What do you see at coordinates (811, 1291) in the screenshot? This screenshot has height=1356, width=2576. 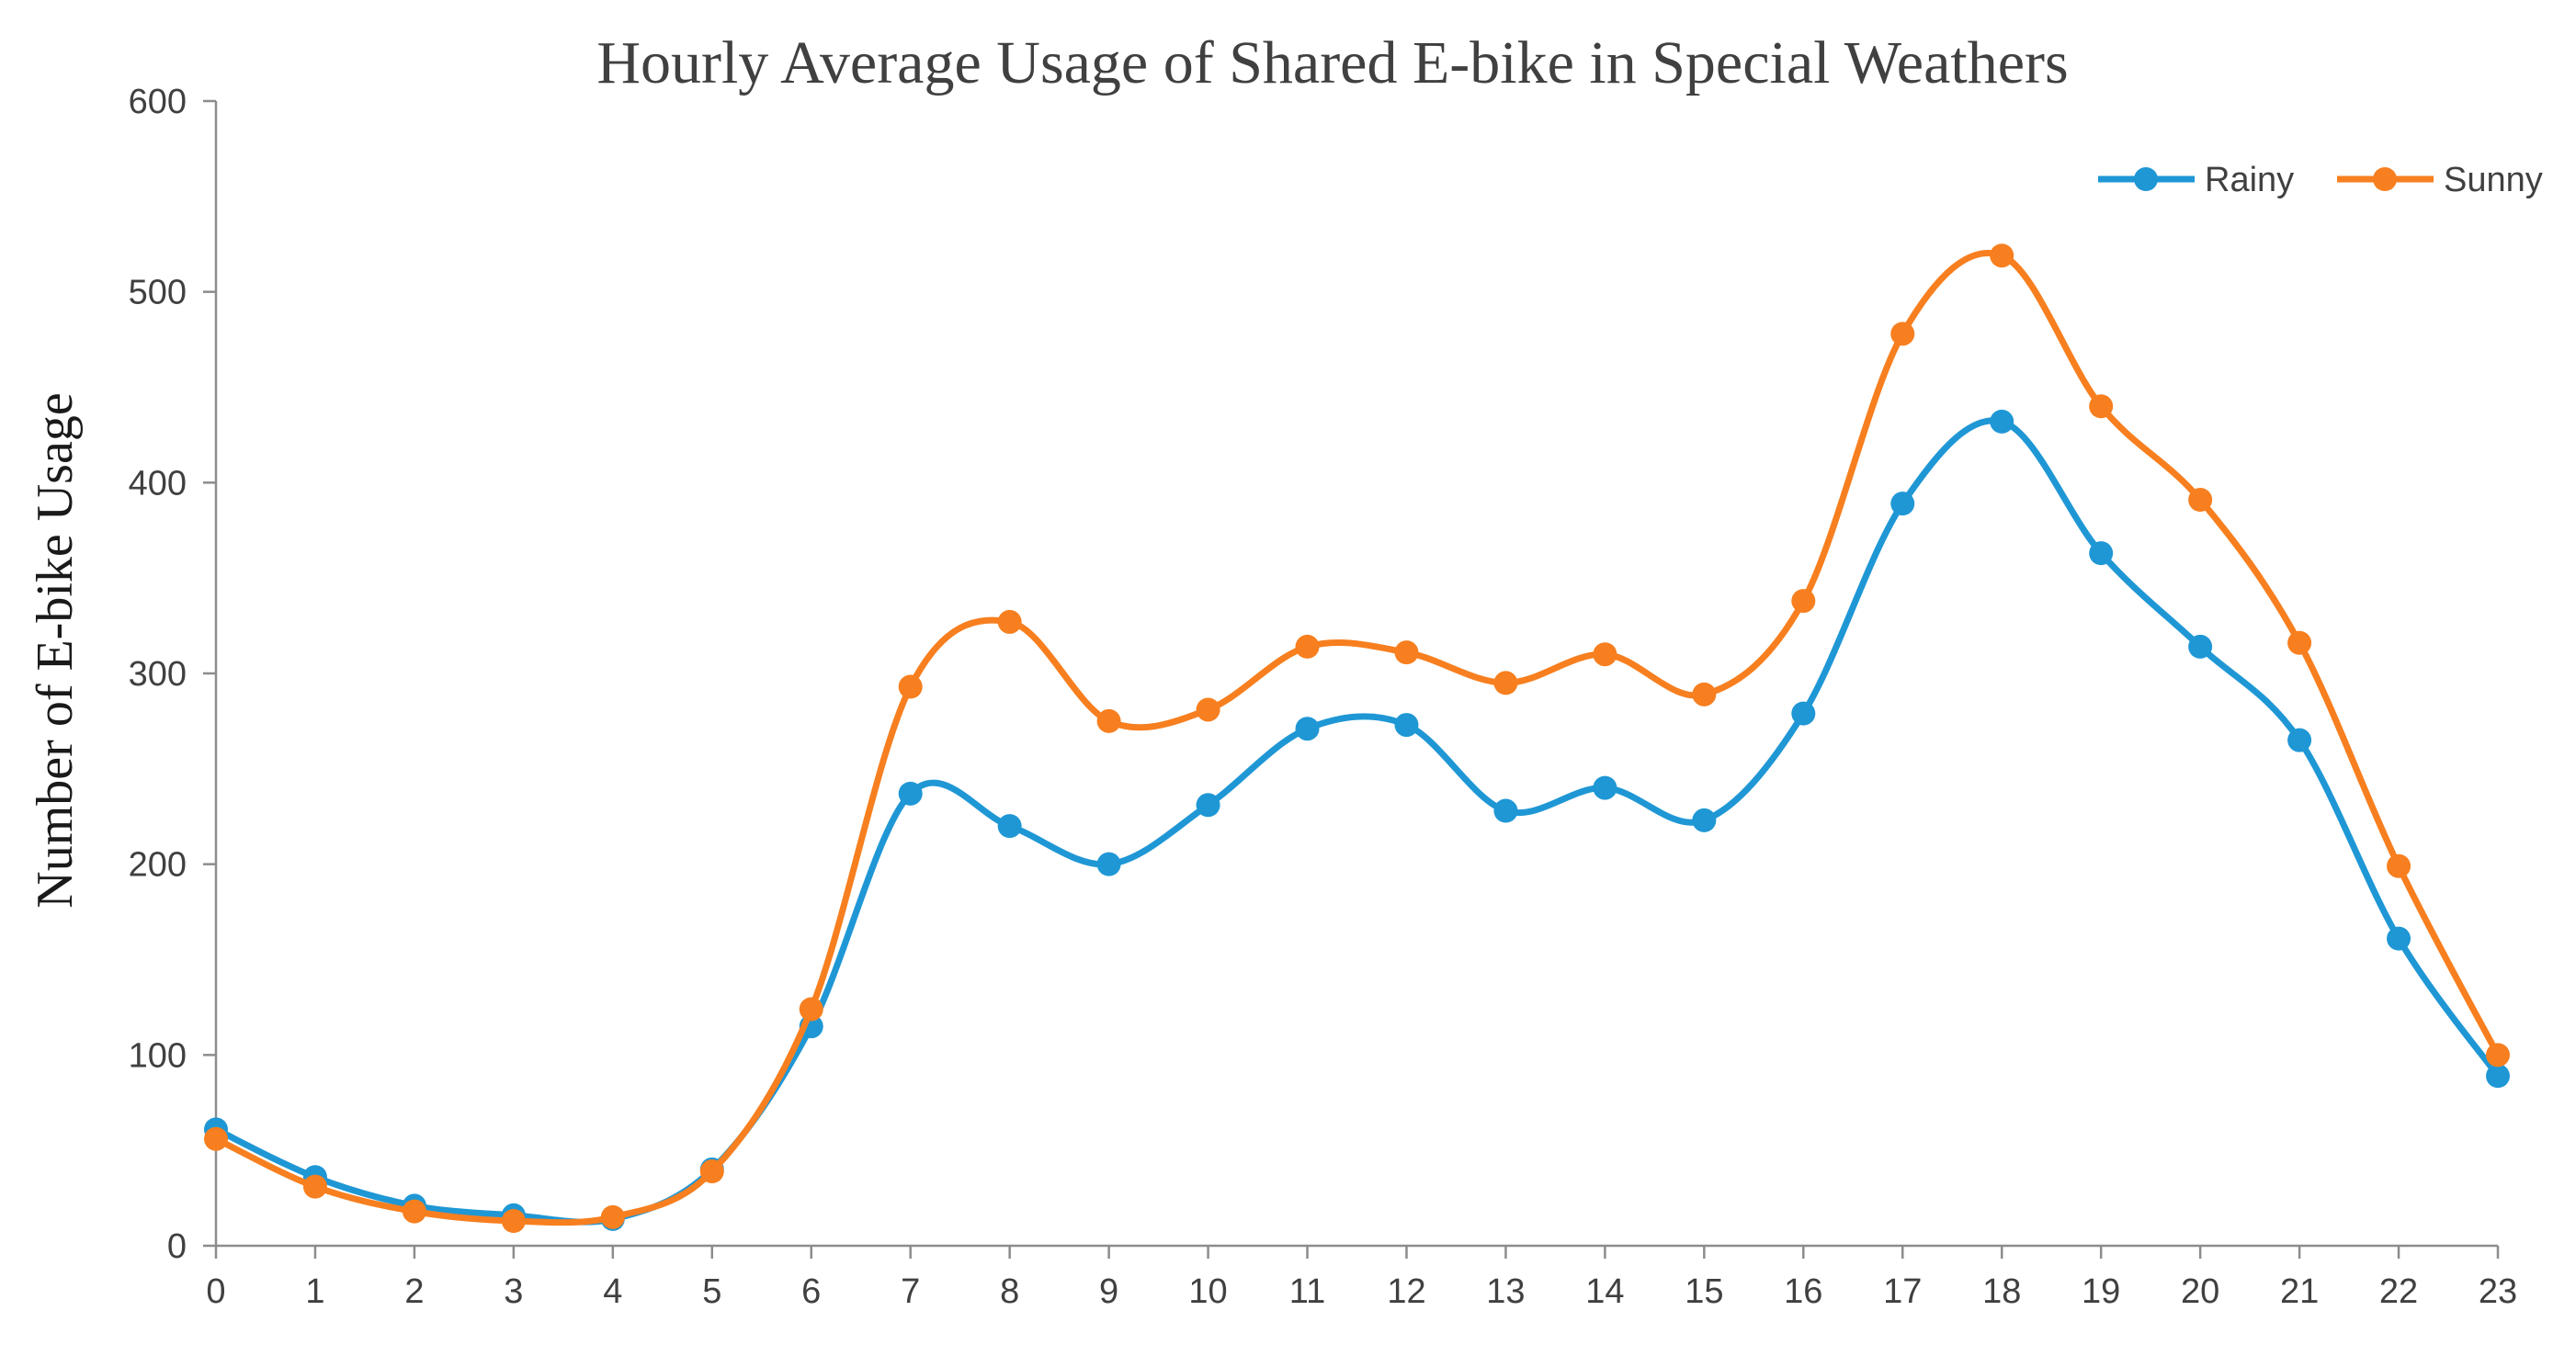 I see `x-tick-label: 6` at bounding box center [811, 1291].